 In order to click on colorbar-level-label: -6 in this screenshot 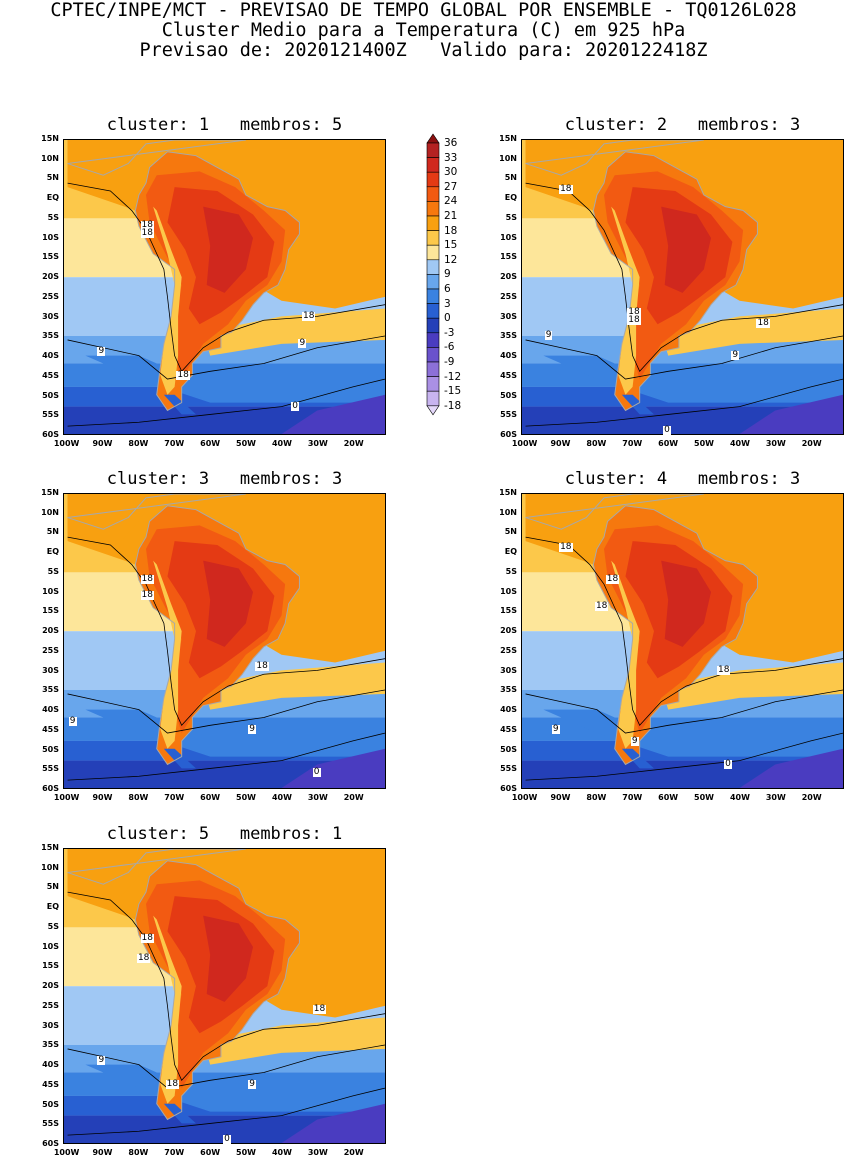, I will do `click(449, 347)`.